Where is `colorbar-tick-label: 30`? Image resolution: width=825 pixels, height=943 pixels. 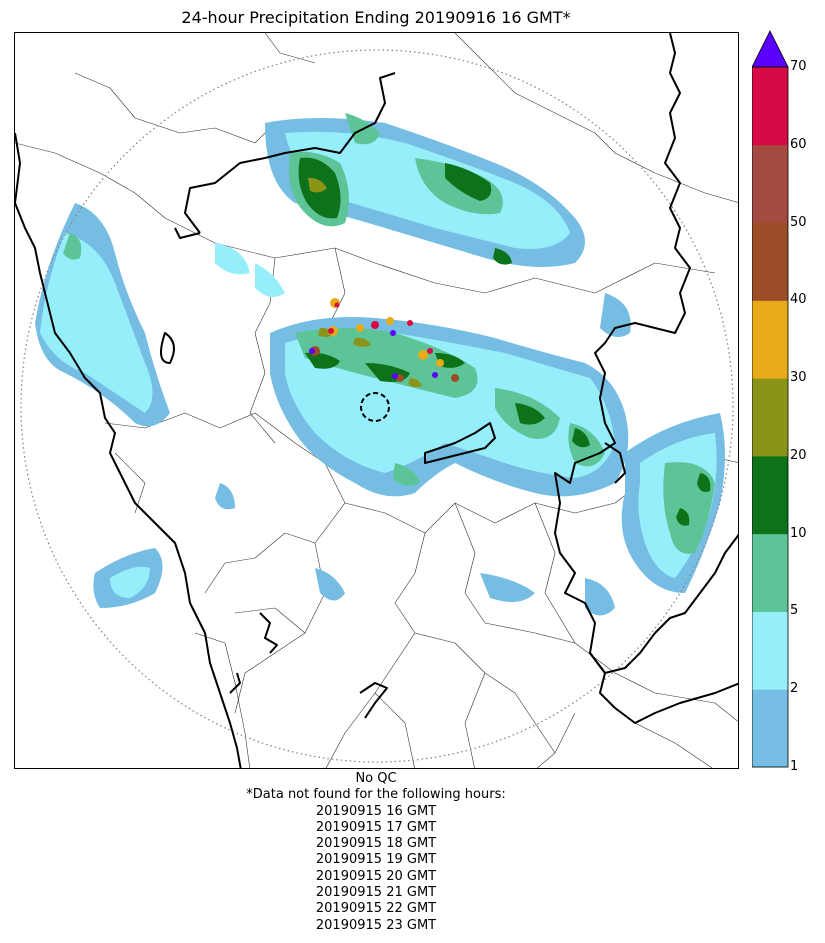
colorbar-tick-label: 30 is located at coordinates (798, 378).